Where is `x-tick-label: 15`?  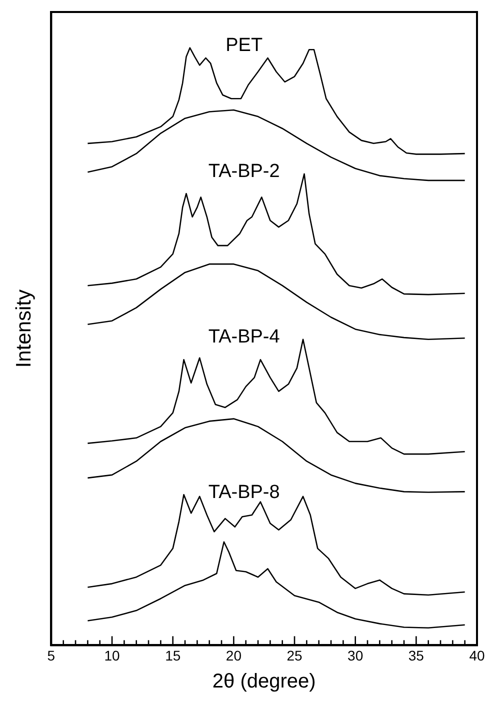 x-tick-label: 15 is located at coordinates (173, 655).